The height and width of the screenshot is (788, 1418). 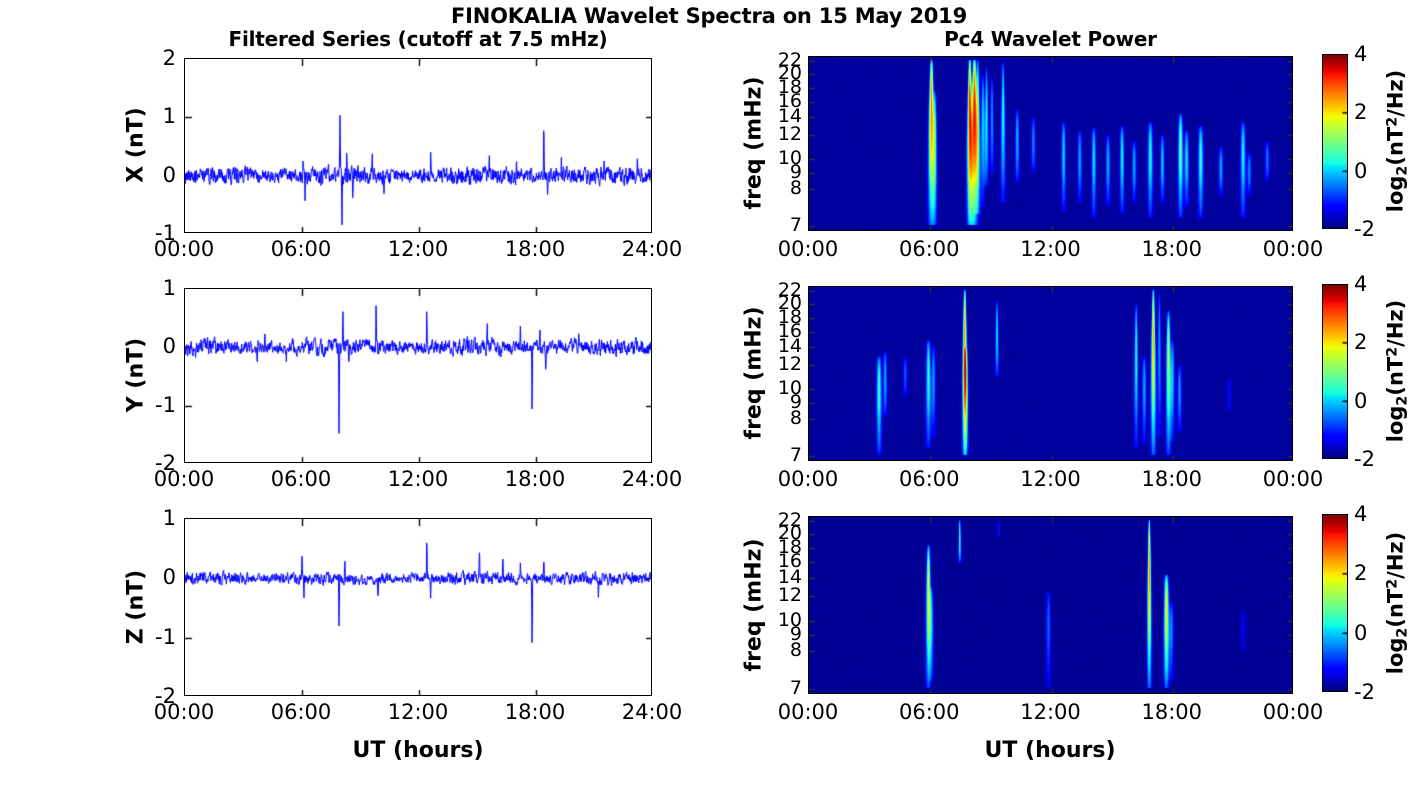 What do you see at coordinates (169, 346) in the screenshot?
I see `ytick-panel-y-series-1: 0` at bounding box center [169, 346].